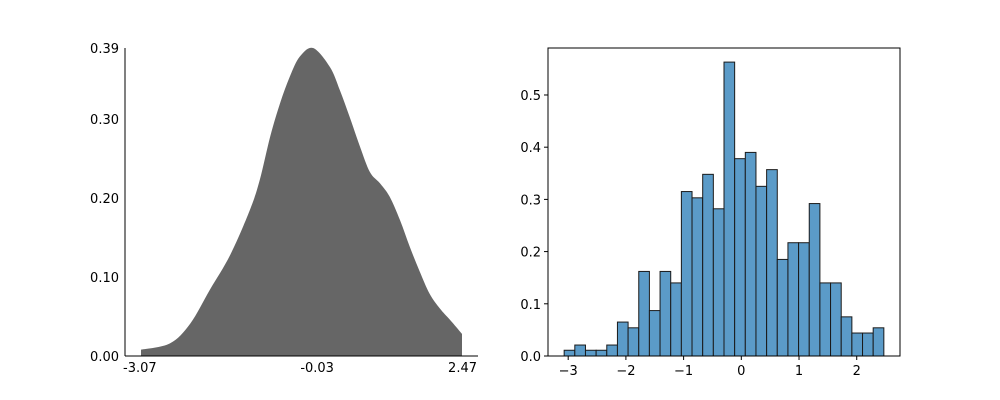 This screenshot has width=1000, height=400. I want to click on histogram-y-tick-label: 0.4, so click(530, 148).